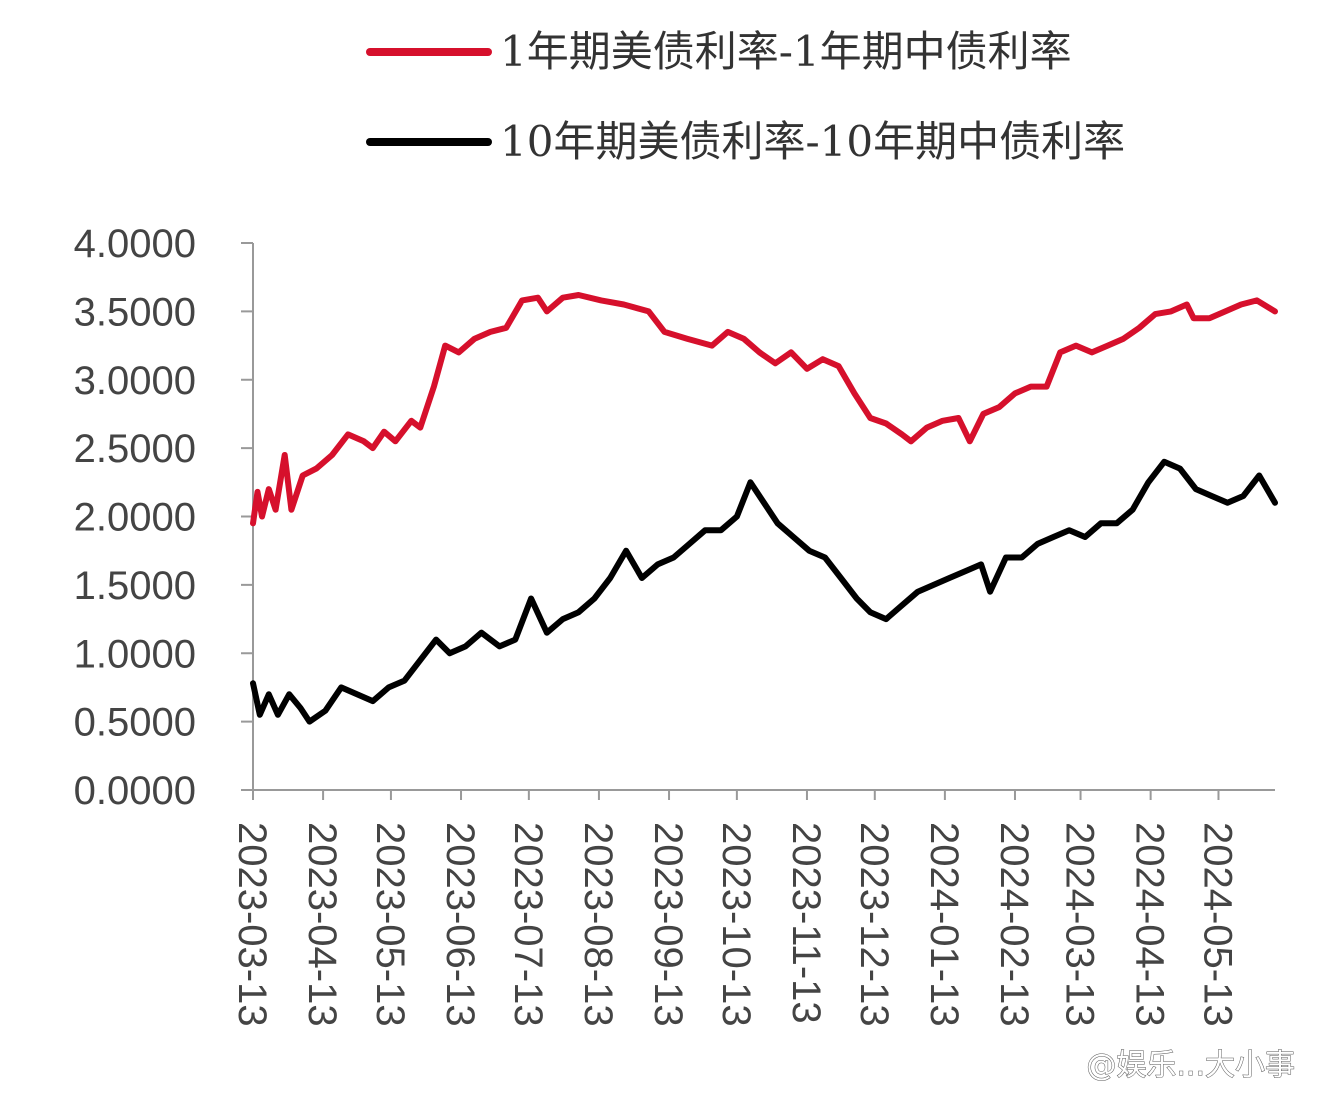 The image size is (1320, 1110). What do you see at coordinates (135, 654) in the screenshot?
I see `y-tick-label: 1.0000` at bounding box center [135, 654].